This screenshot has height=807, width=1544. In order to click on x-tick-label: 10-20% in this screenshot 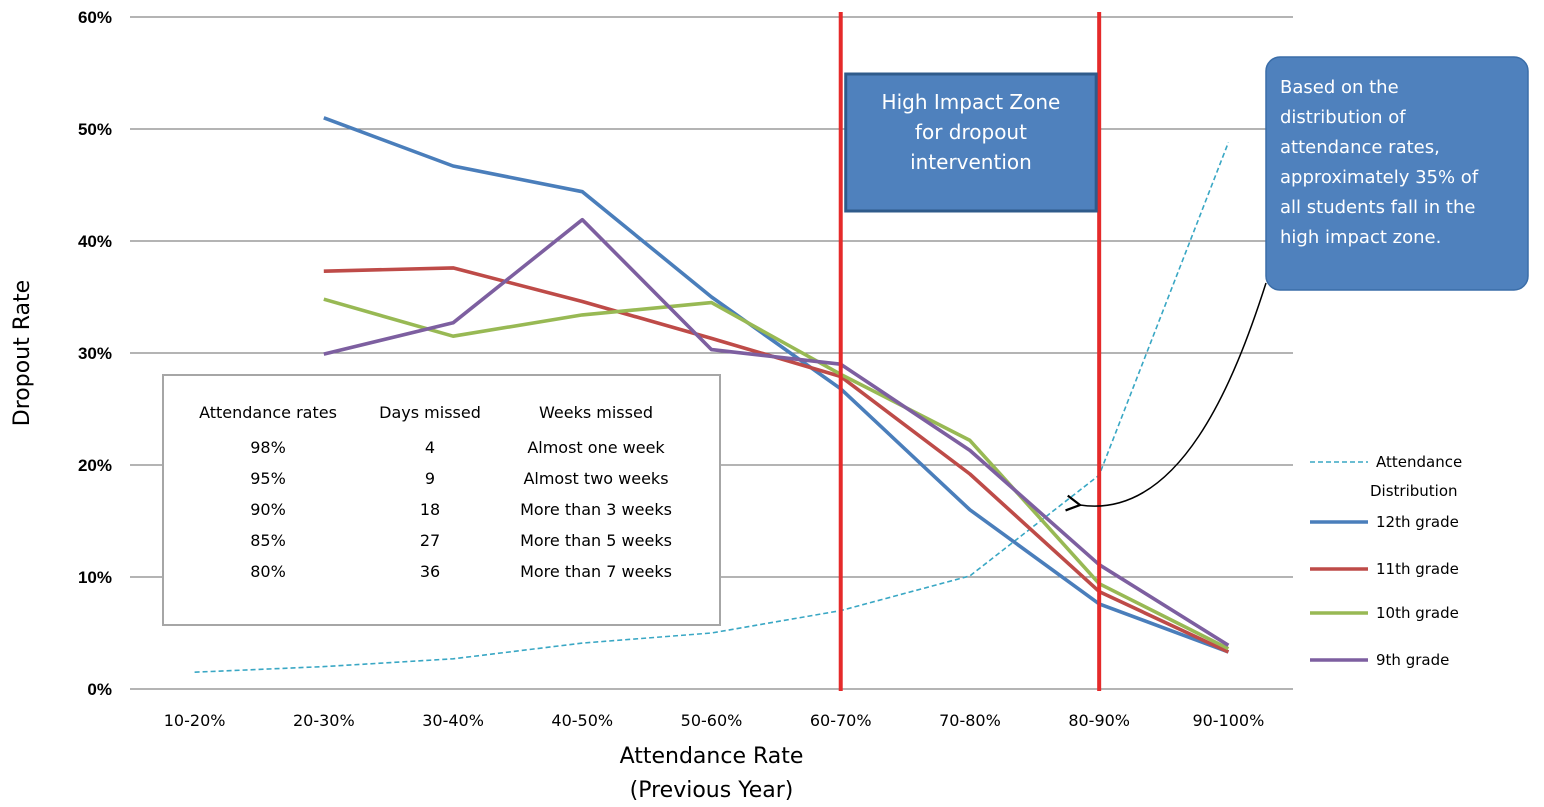, I will do `click(195, 720)`.